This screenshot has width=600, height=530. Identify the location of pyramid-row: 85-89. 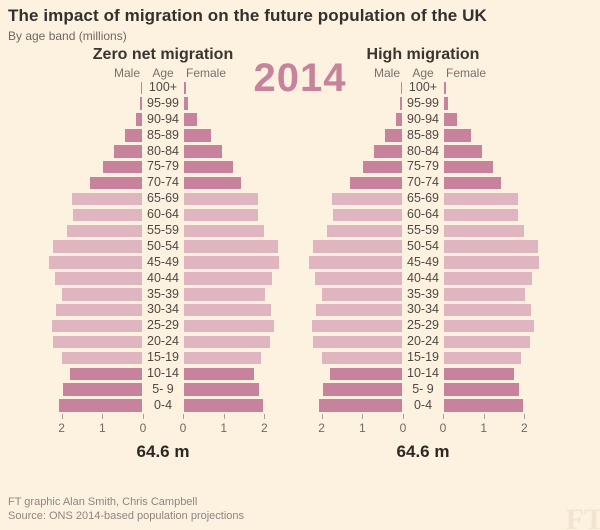
(423, 136).